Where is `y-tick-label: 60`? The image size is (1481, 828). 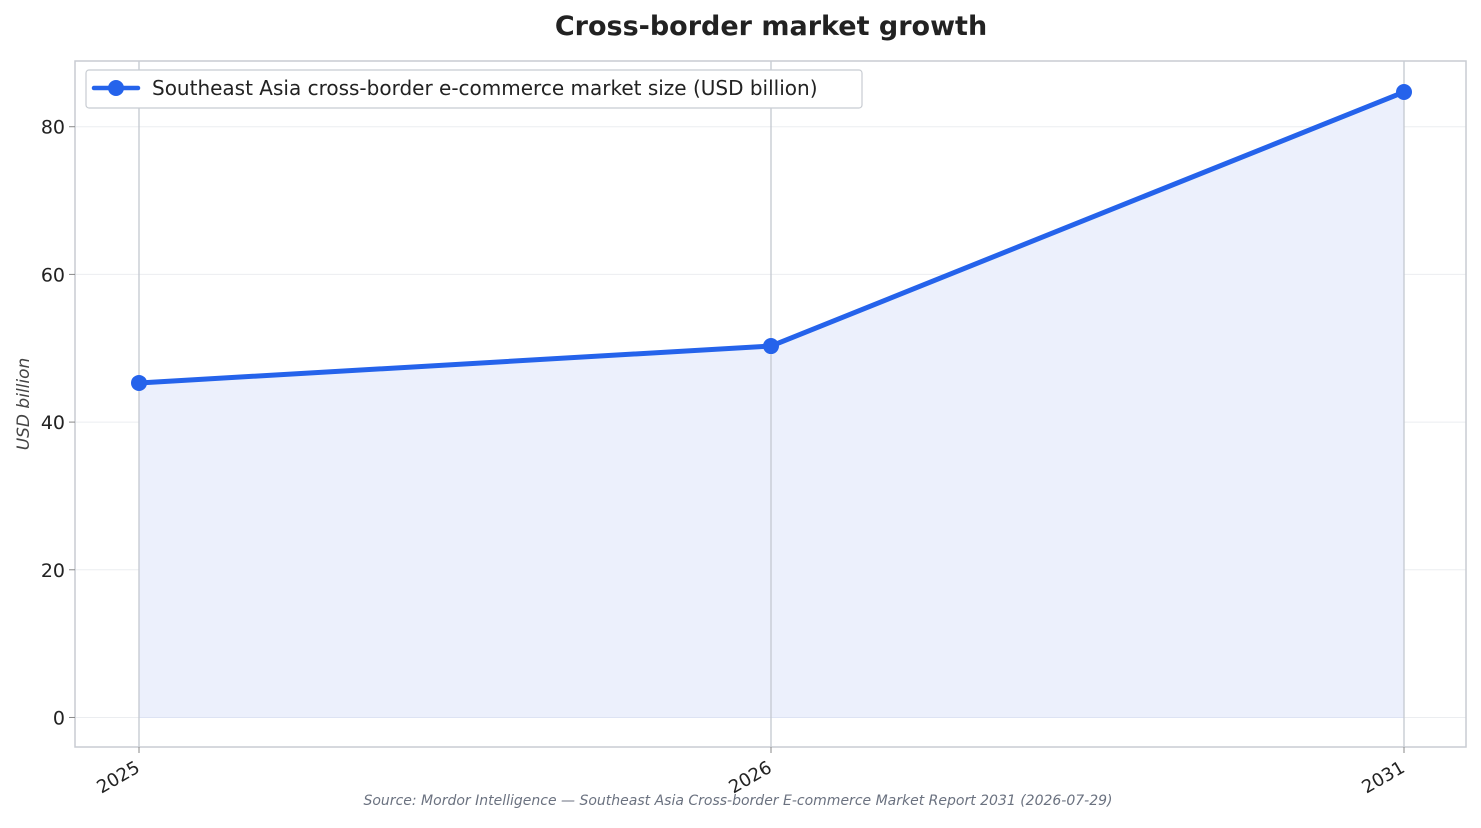 y-tick-label: 60 is located at coordinates (53, 275).